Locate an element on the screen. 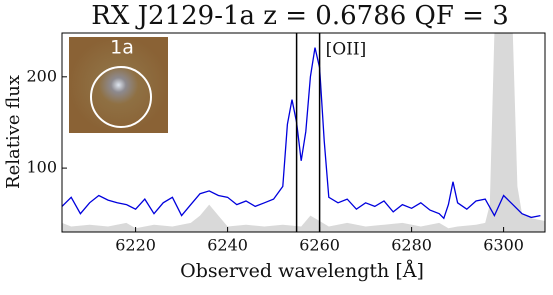  x-tick-label: 6260 is located at coordinates (319, 245).